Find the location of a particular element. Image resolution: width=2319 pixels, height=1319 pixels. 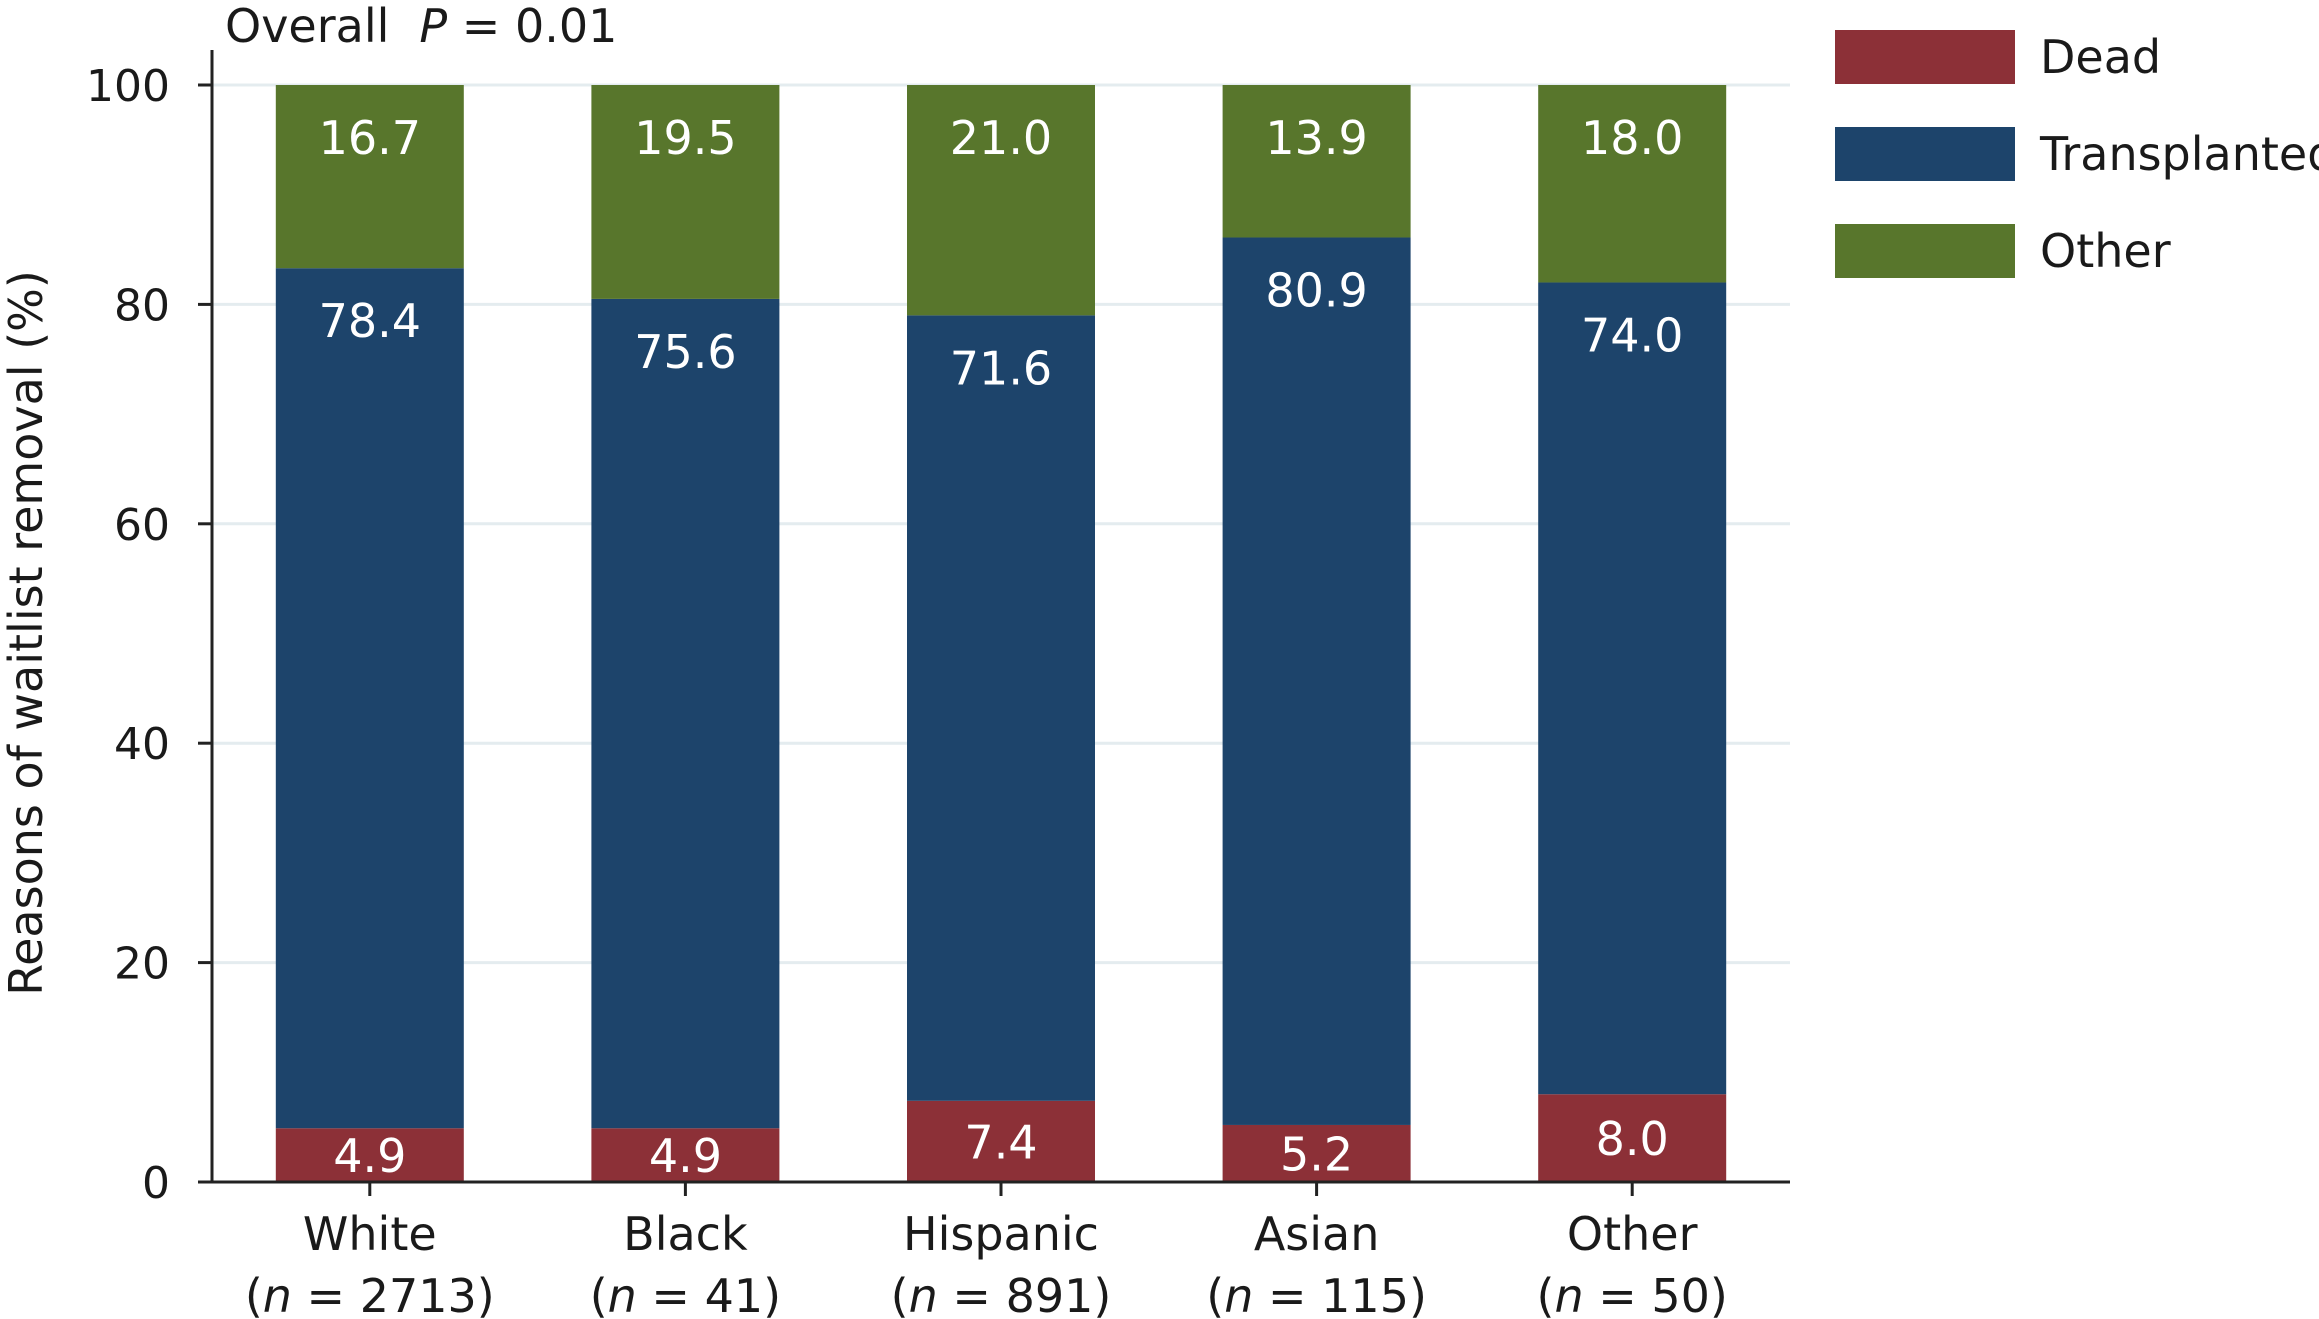

y-tick-label: 20 is located at coordinates (142, 964).